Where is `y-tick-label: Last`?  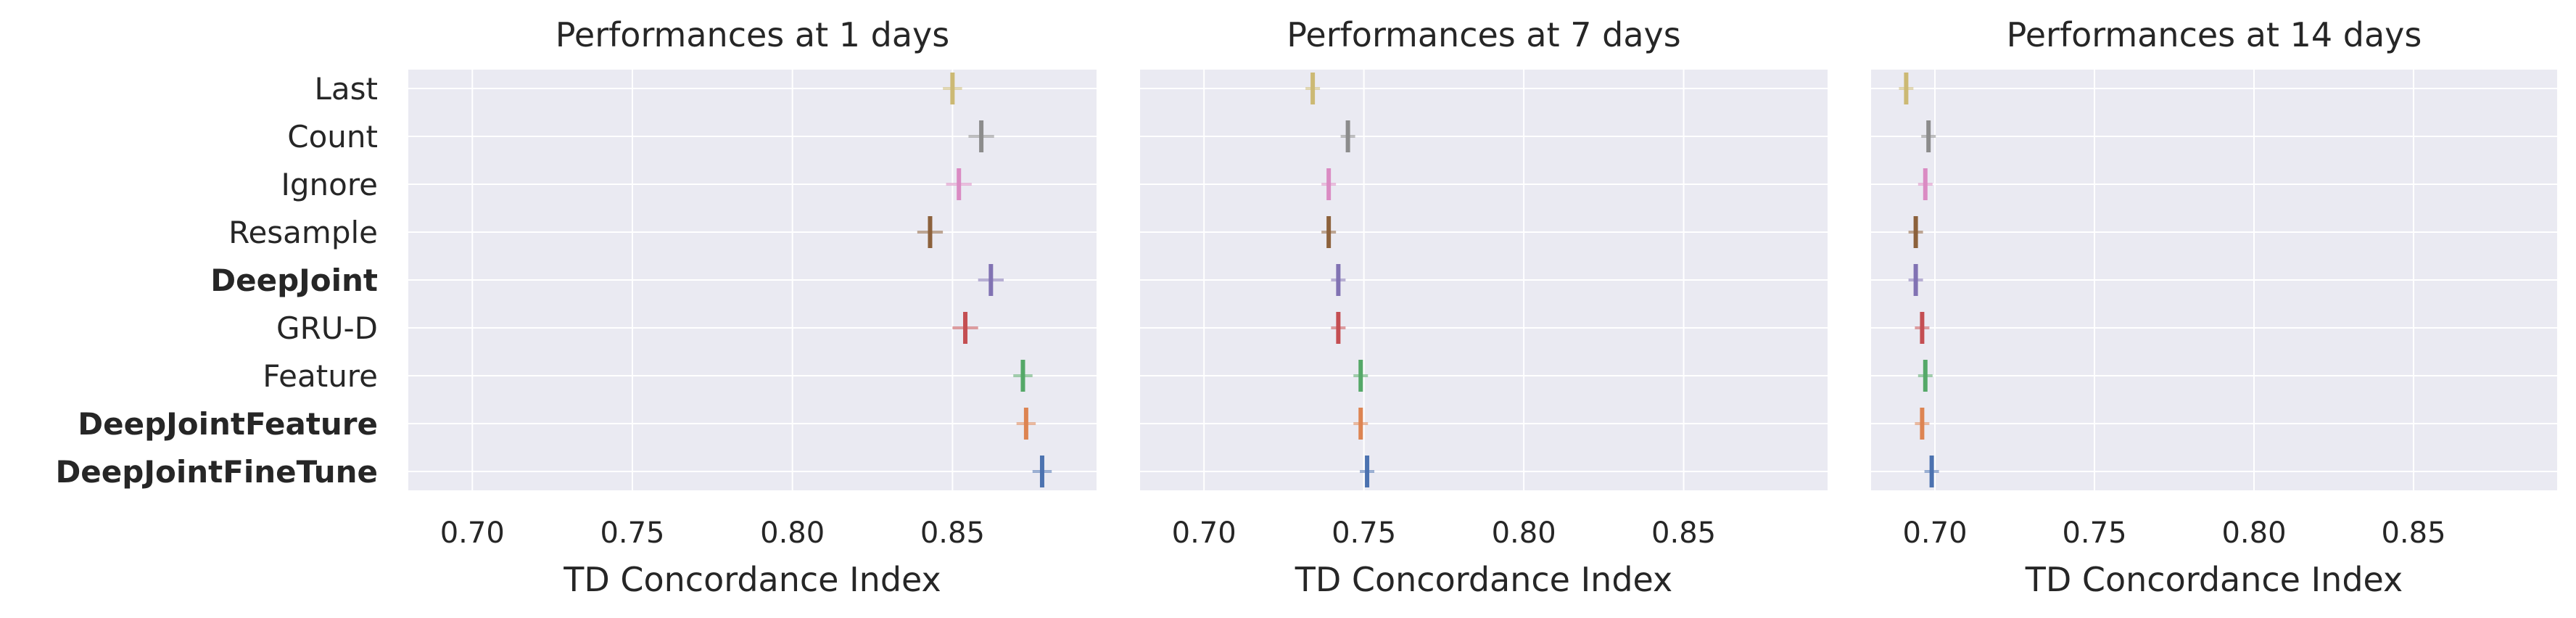 y-tick-label: Last is located at coordinates (347, 89).